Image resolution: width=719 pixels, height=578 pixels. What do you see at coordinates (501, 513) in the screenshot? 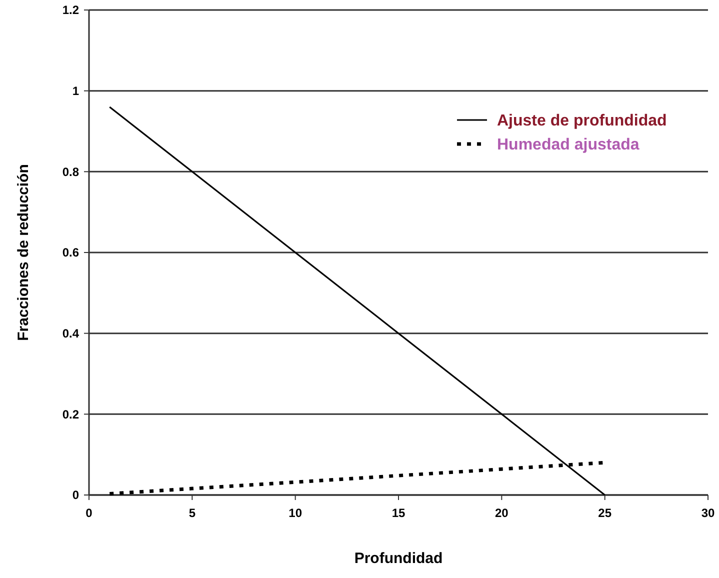
I see `x-tick-label: 20` at bounding box center [501, 513].